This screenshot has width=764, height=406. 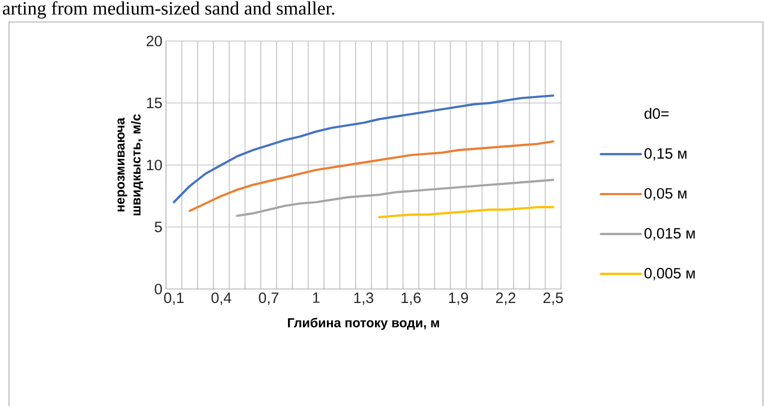 What do you see at coordinates (154, 165) in the screenshot?
I see `y-tick-label: 10` at bounding box center [154, 165].